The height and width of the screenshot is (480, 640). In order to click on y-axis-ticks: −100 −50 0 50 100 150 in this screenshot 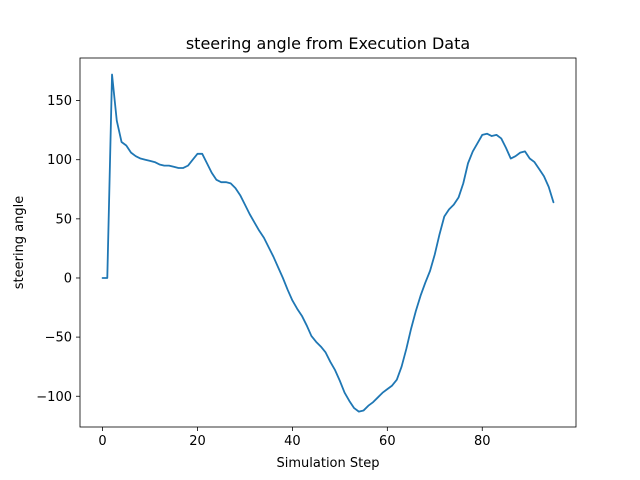, I will do `click(58, 249)`.